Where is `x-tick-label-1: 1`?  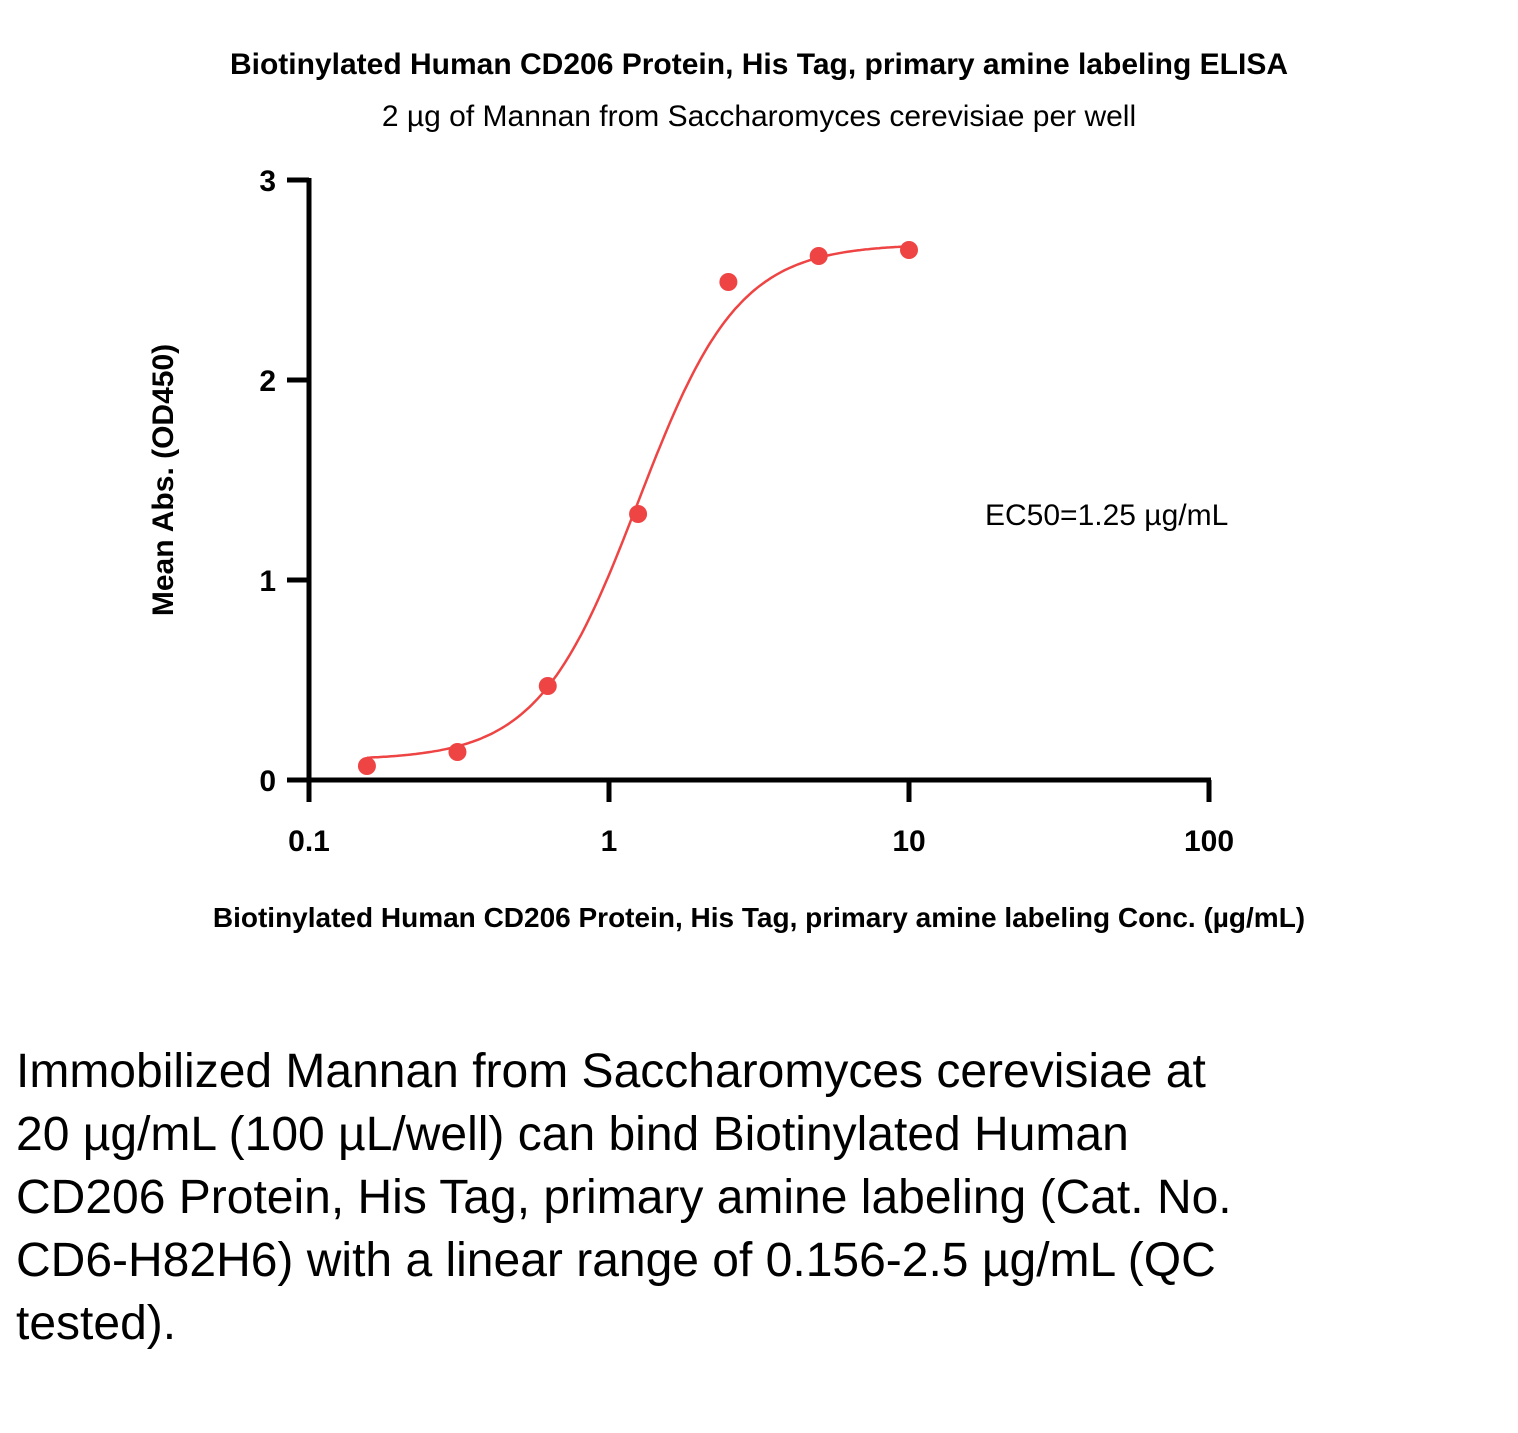 x-tick-label-1: 1 is located at coordinates (609, 841).